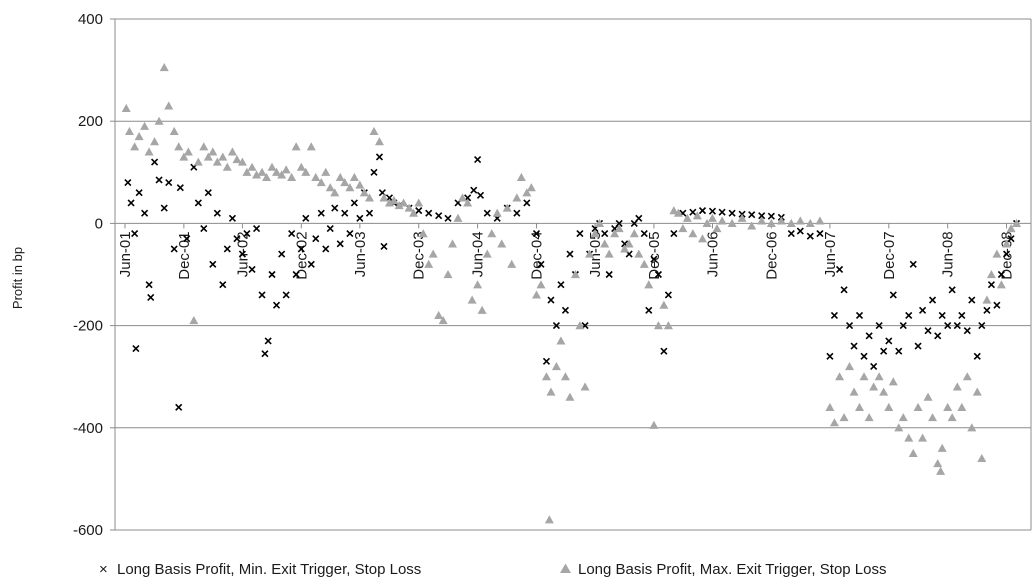 Image resolution: width=1034 pixels, height=581 pixels. I want to click on x-tick-label: Dec-06, so click(771, 255).